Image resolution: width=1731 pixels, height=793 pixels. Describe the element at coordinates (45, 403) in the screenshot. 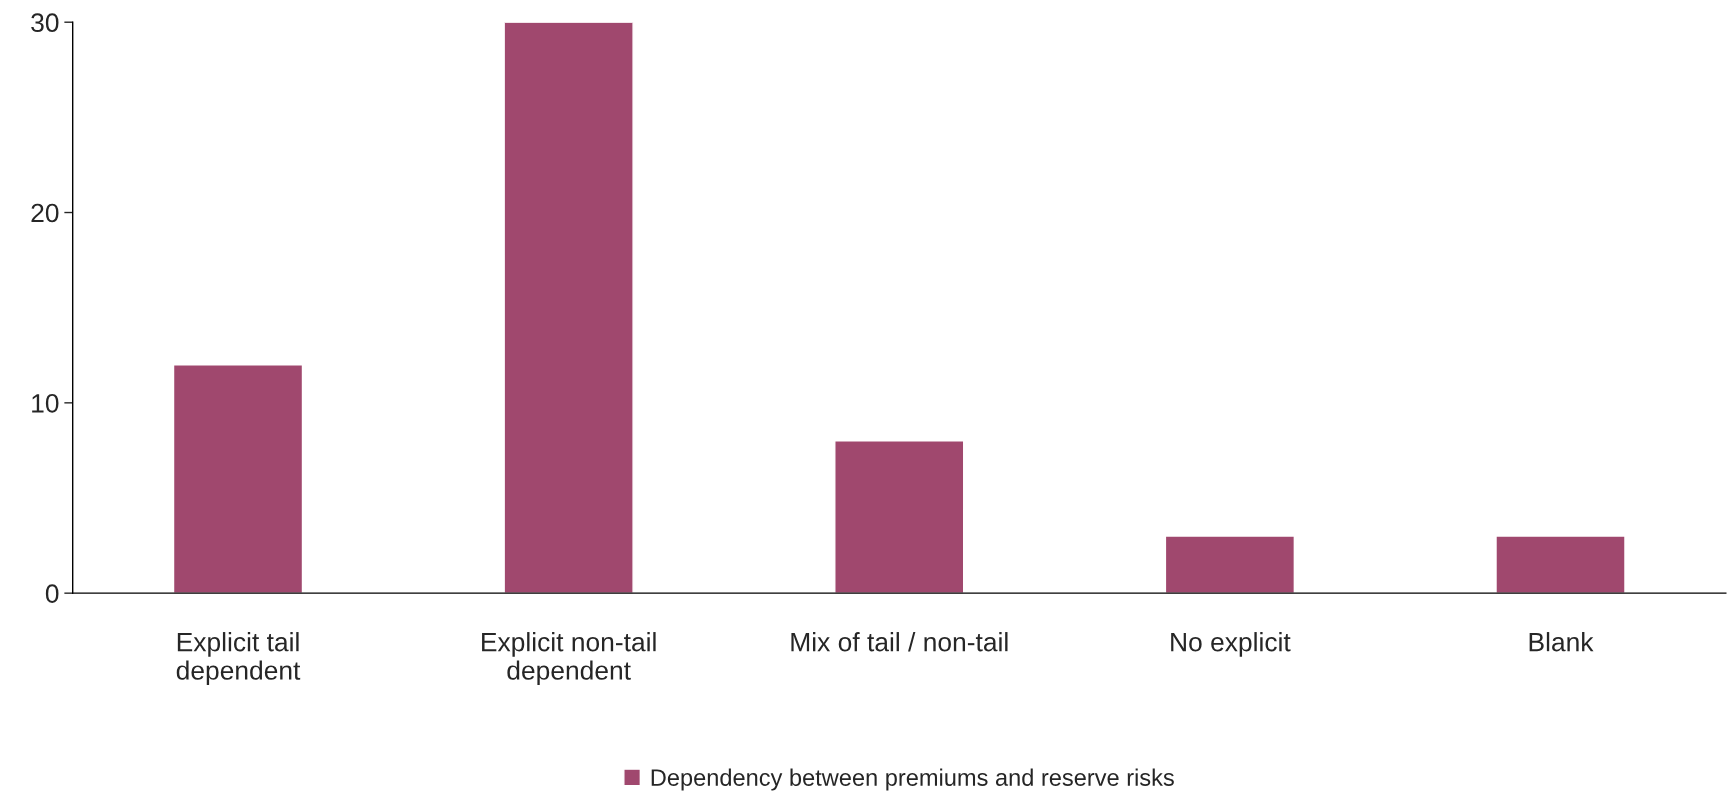

I see `y-tick-label: 10` at that location.